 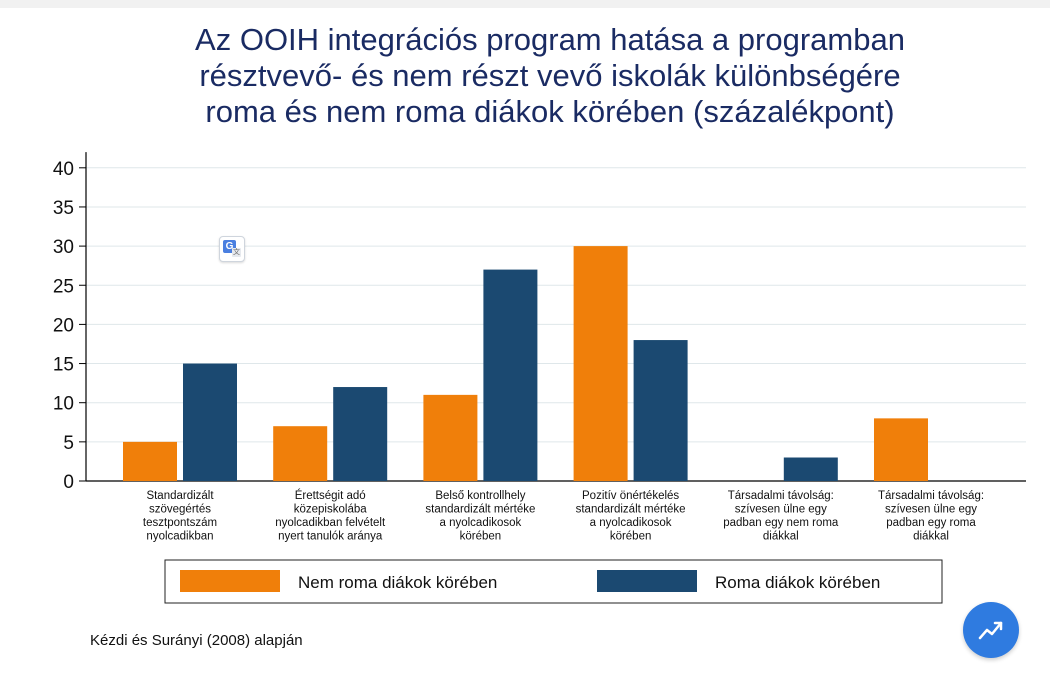 I want to click on x-tick-label-line: Pozitív önértékelés, so click(x=630, y=496).